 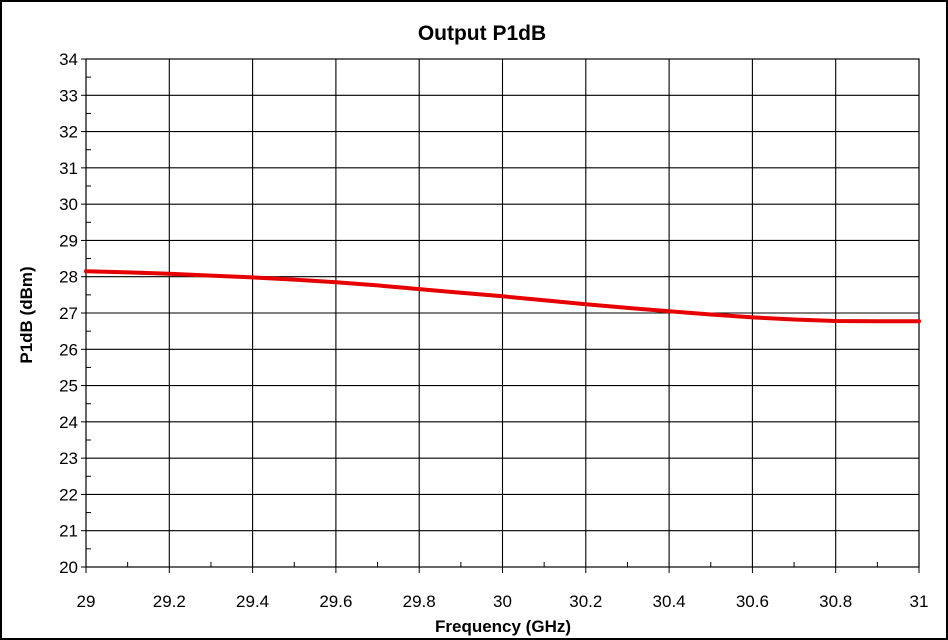 I want to click on y-tick-label: 27, so click(x=68, y=313).